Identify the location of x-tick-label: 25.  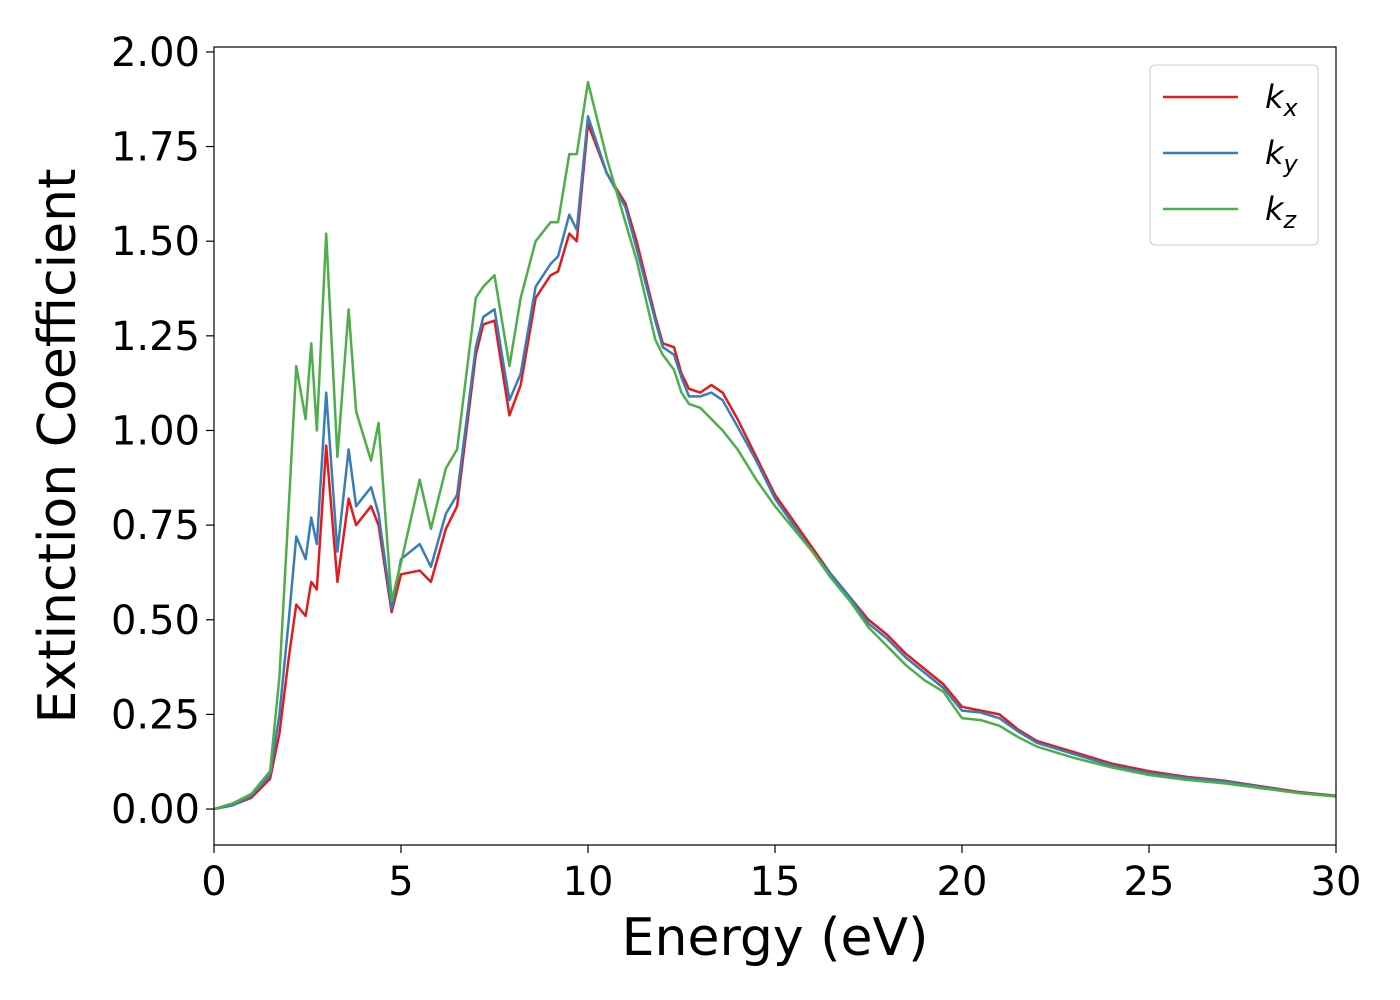
(1149, 882).